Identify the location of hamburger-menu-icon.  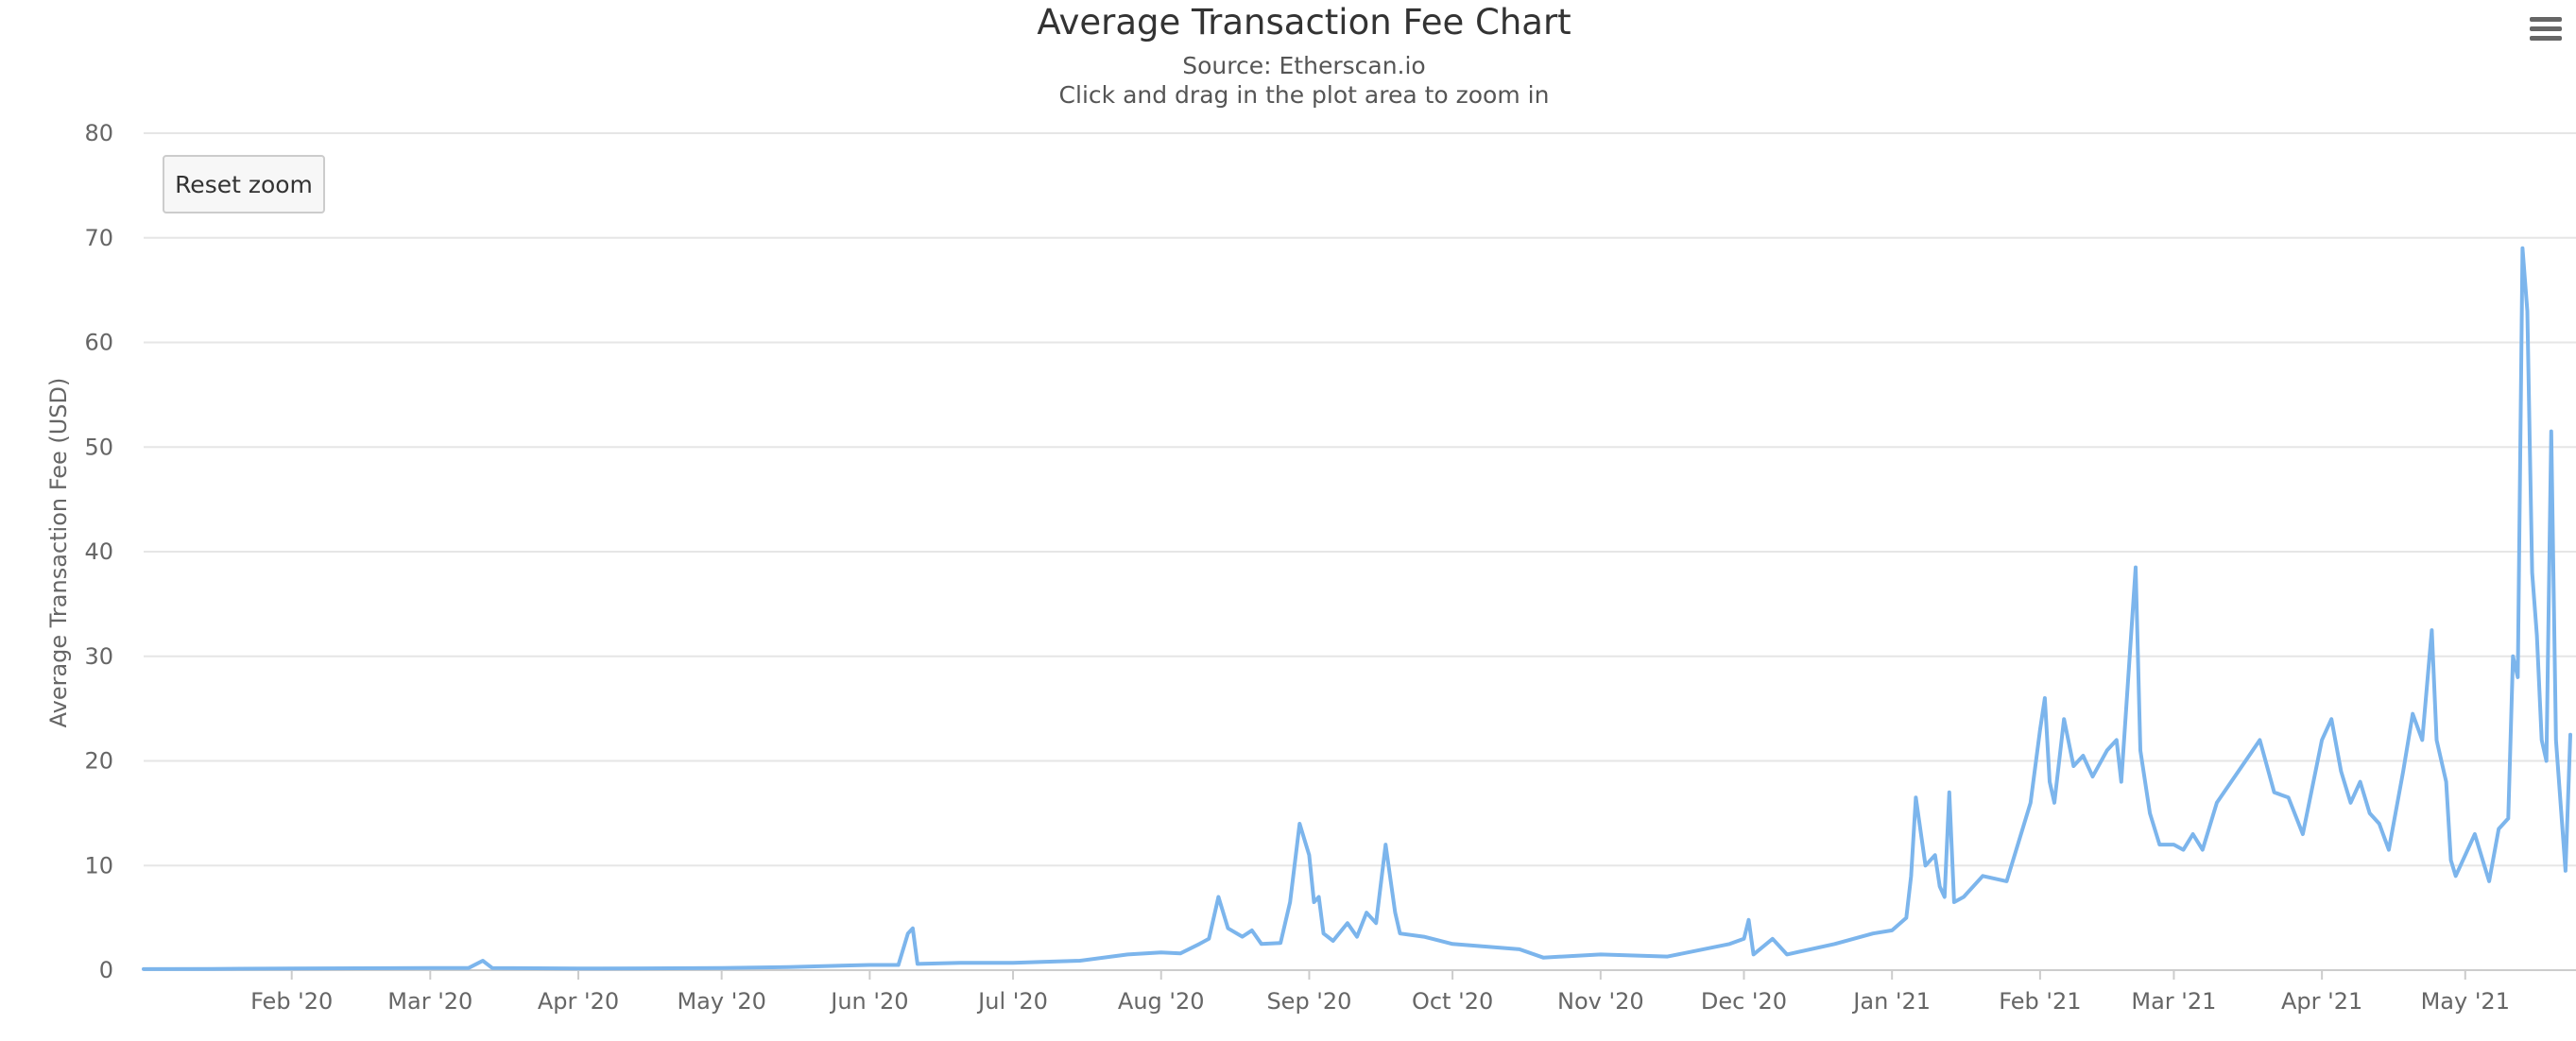
(2546, 30).